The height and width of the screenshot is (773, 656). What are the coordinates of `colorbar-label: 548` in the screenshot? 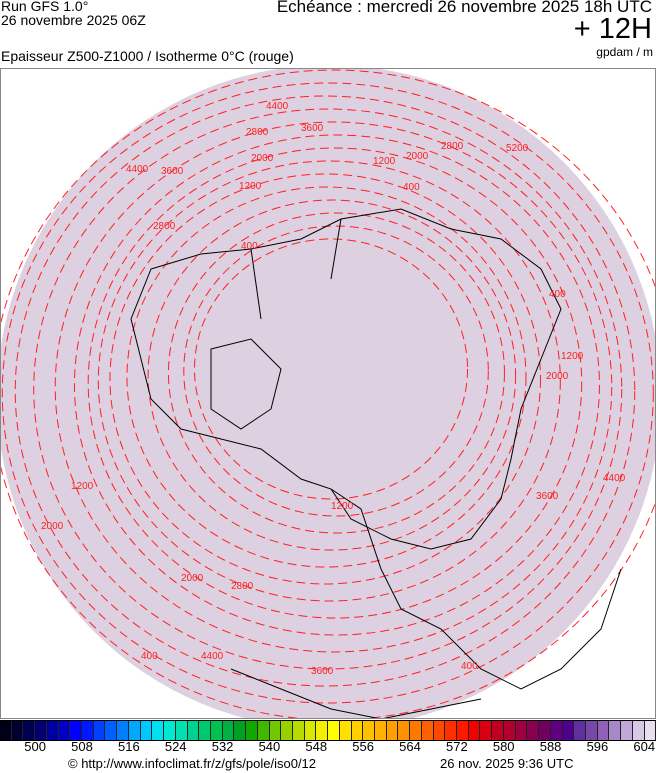 It's located at (316, 746).